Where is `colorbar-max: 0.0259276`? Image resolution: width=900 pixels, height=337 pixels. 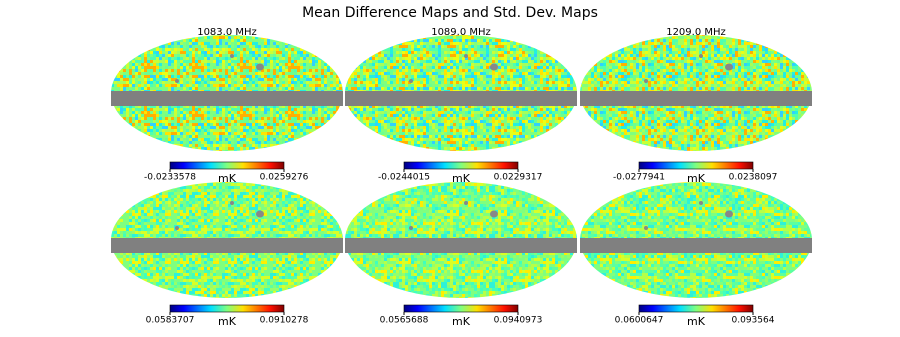
colorbar-max: 0.0259276 is located at coordinates (284, 178).